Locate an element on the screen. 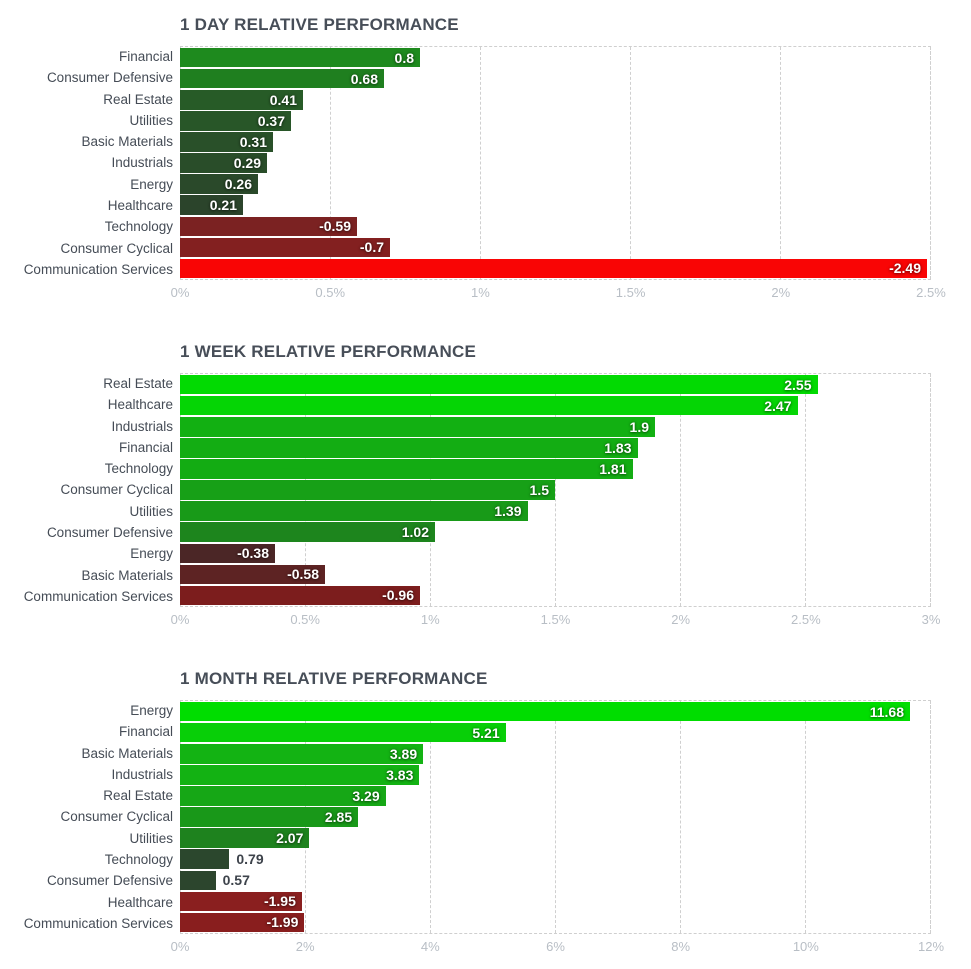  x-axis: 0% 0.5% 1% 1.5% 2% 2.5% is located at coordinates (558, 291).